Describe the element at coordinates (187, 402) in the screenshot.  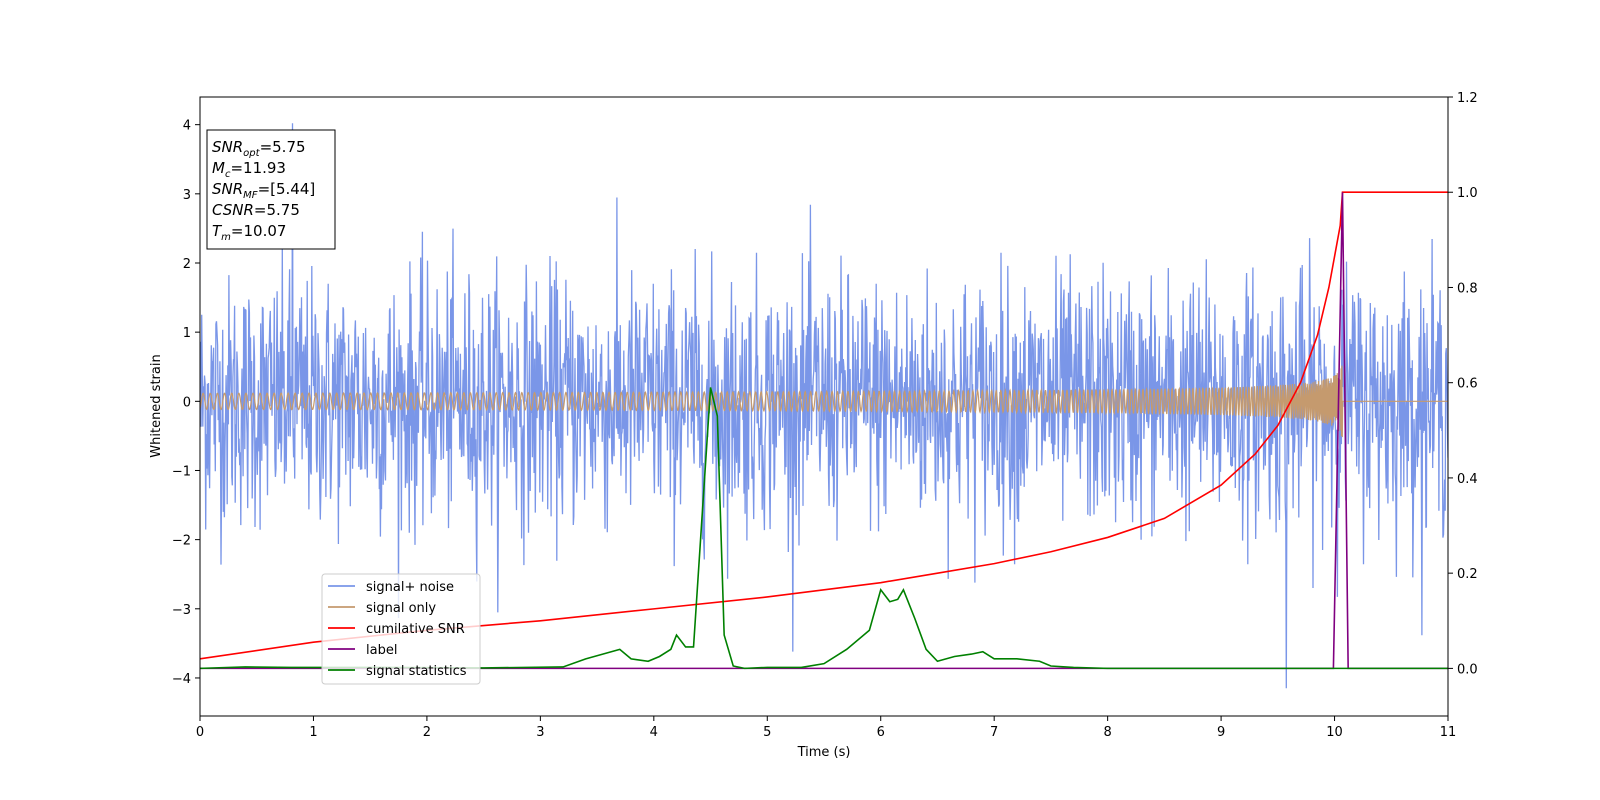
I see `y-tick-label: 0` at that location.